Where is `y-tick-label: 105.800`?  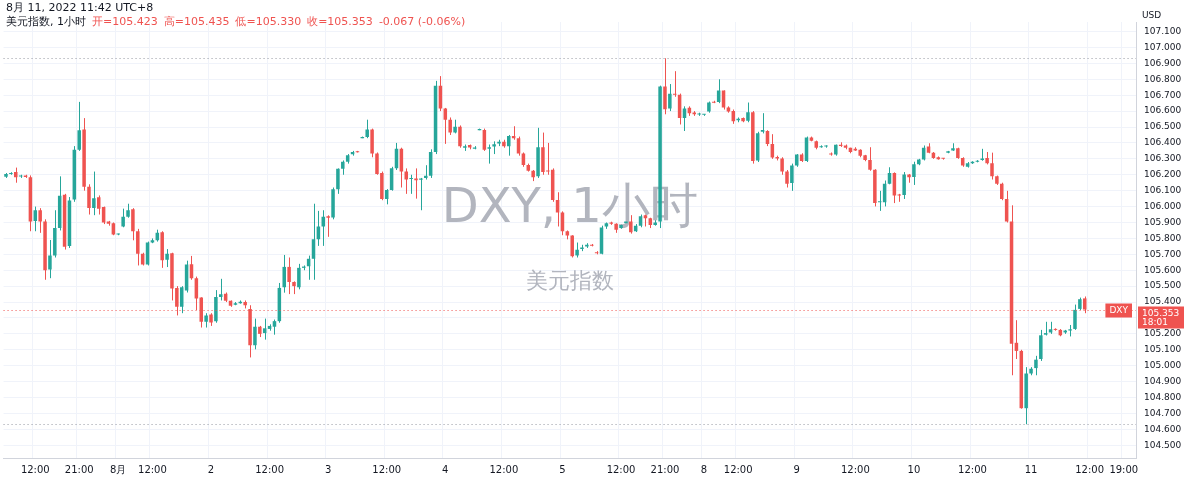
y-tick-label: 105.800 is located at coordinates (1163, 237).